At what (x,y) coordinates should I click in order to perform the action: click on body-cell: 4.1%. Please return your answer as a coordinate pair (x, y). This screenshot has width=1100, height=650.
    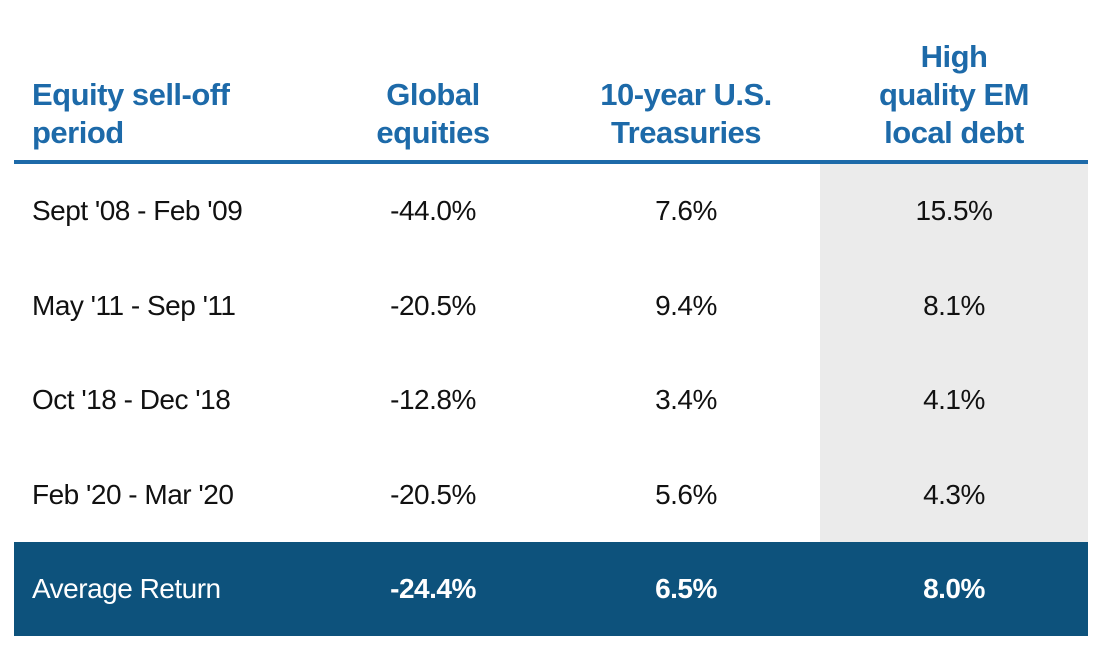
    Looking at the image, I should click on (954, 400).